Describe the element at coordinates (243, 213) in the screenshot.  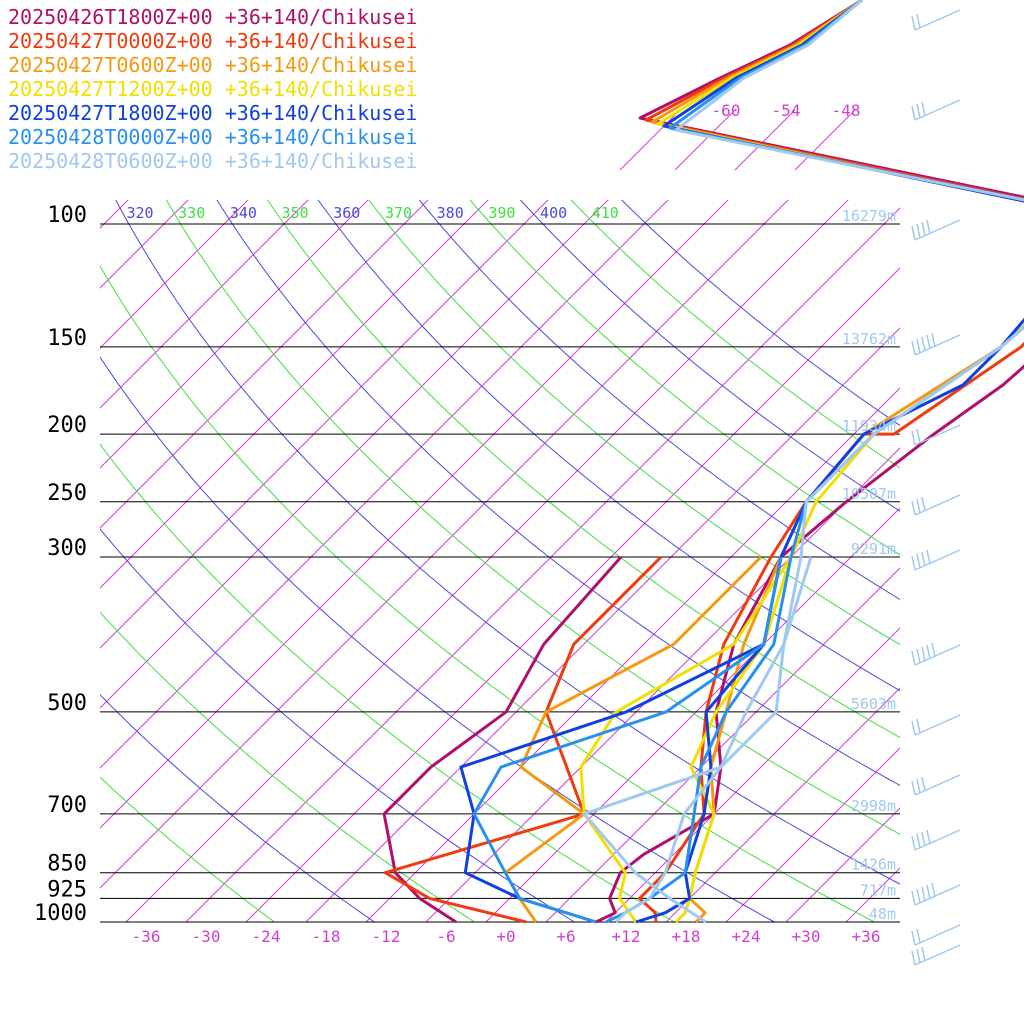
I see `theta-label: 340` at that location.